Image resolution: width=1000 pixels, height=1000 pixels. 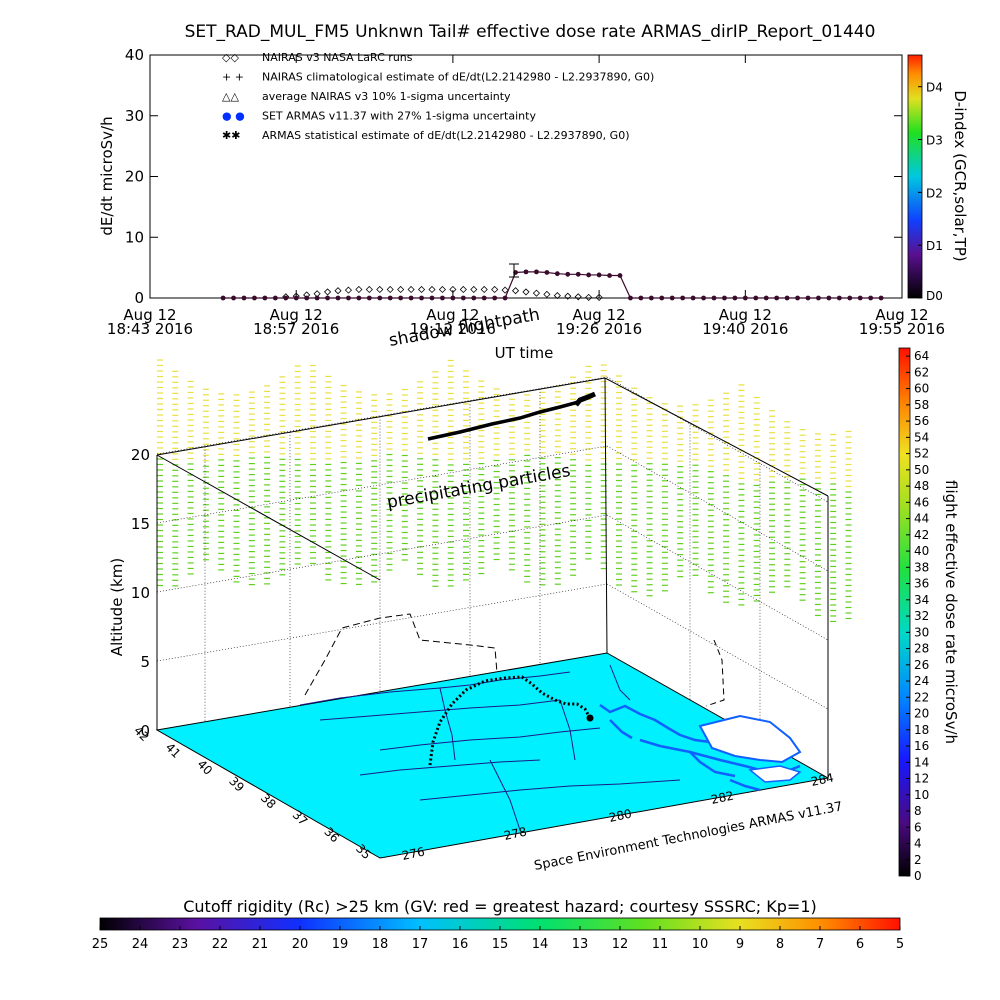 What do you see at coordinates (921, 746) in the screenshot?
I see `dose-tick-label: 16` at bounding box center [921, 746].